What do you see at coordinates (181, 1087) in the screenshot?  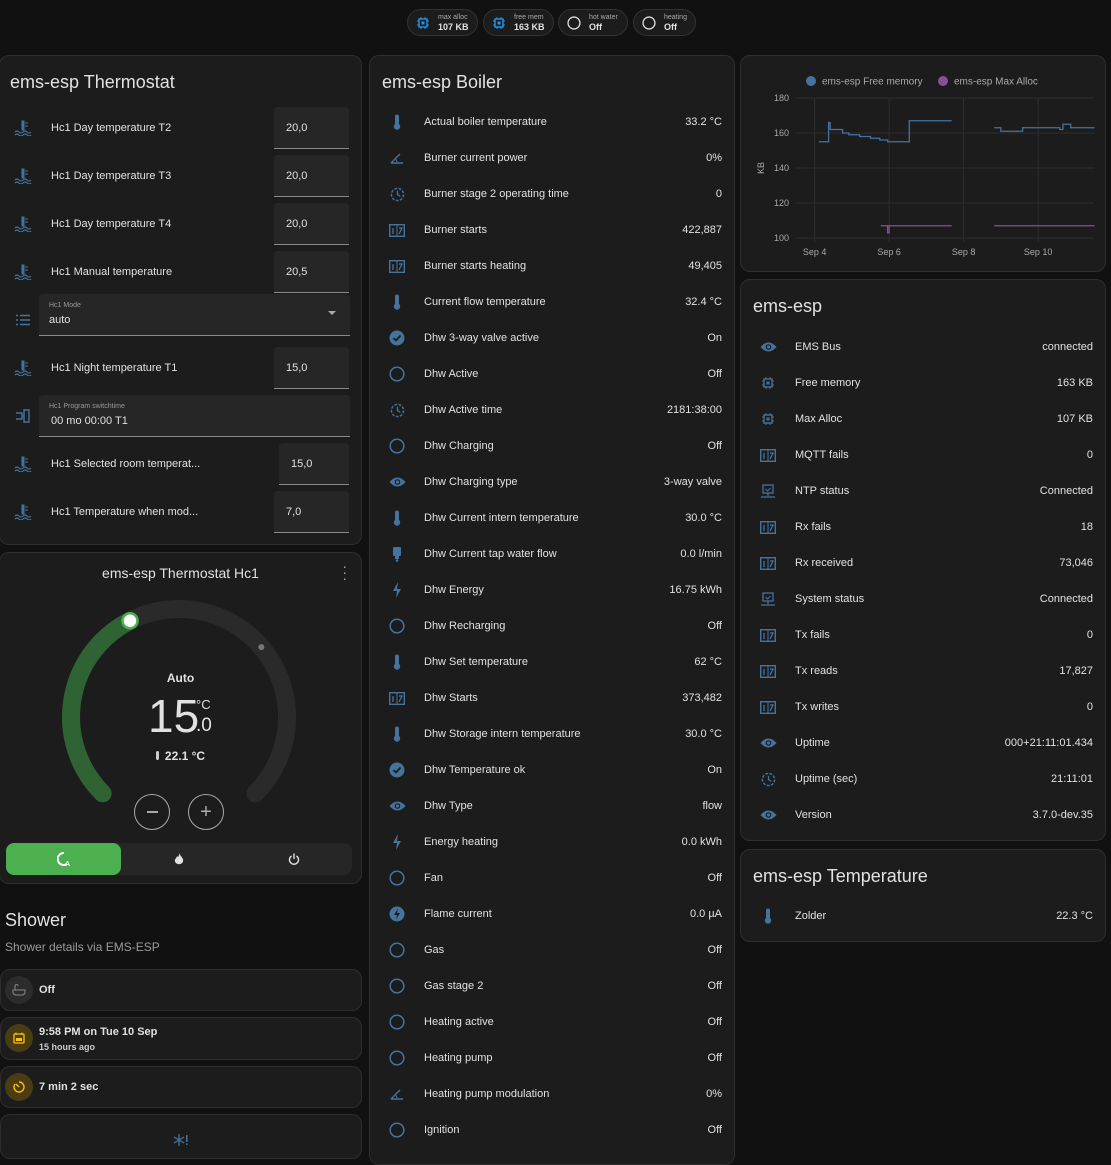 I see `shower-duration-chip: 7 min 2 sec` at bounding box center [181, 1087].